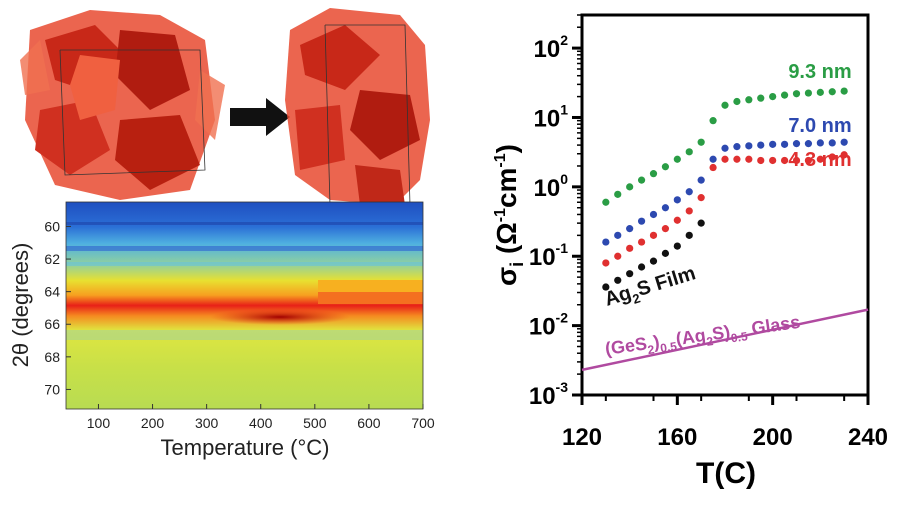  What do you see at coordinates (653, 255) in the screenshot?
I see `series-ag2s-film` at bounding box center [653, 255].